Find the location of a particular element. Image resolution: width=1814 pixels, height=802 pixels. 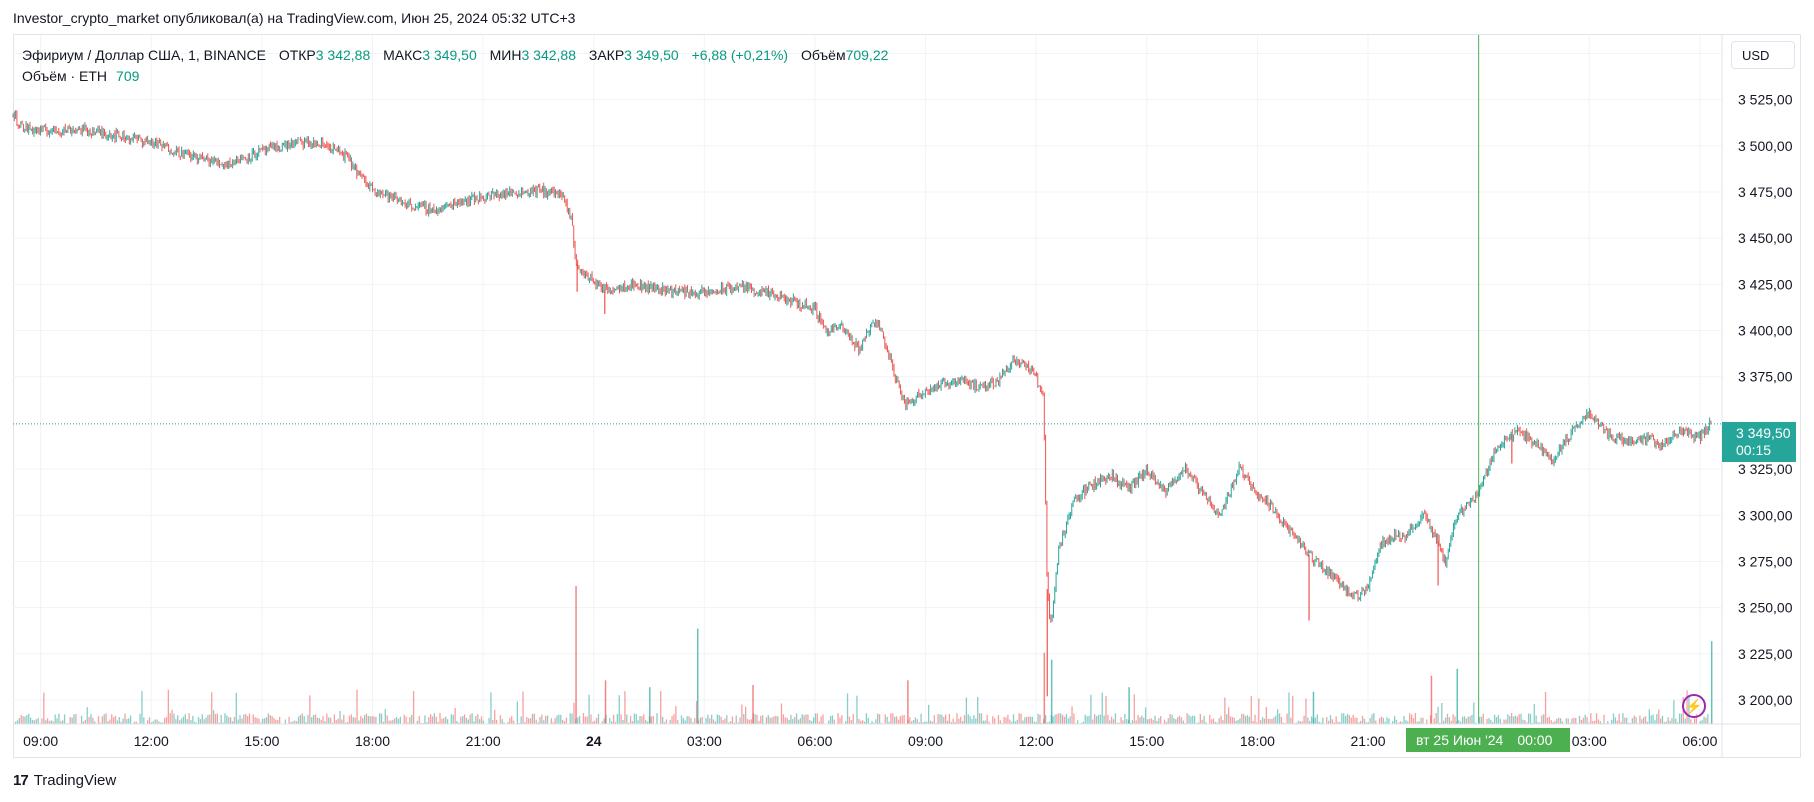

legend-volume-label: Объём is located at coordinates (823, 55).